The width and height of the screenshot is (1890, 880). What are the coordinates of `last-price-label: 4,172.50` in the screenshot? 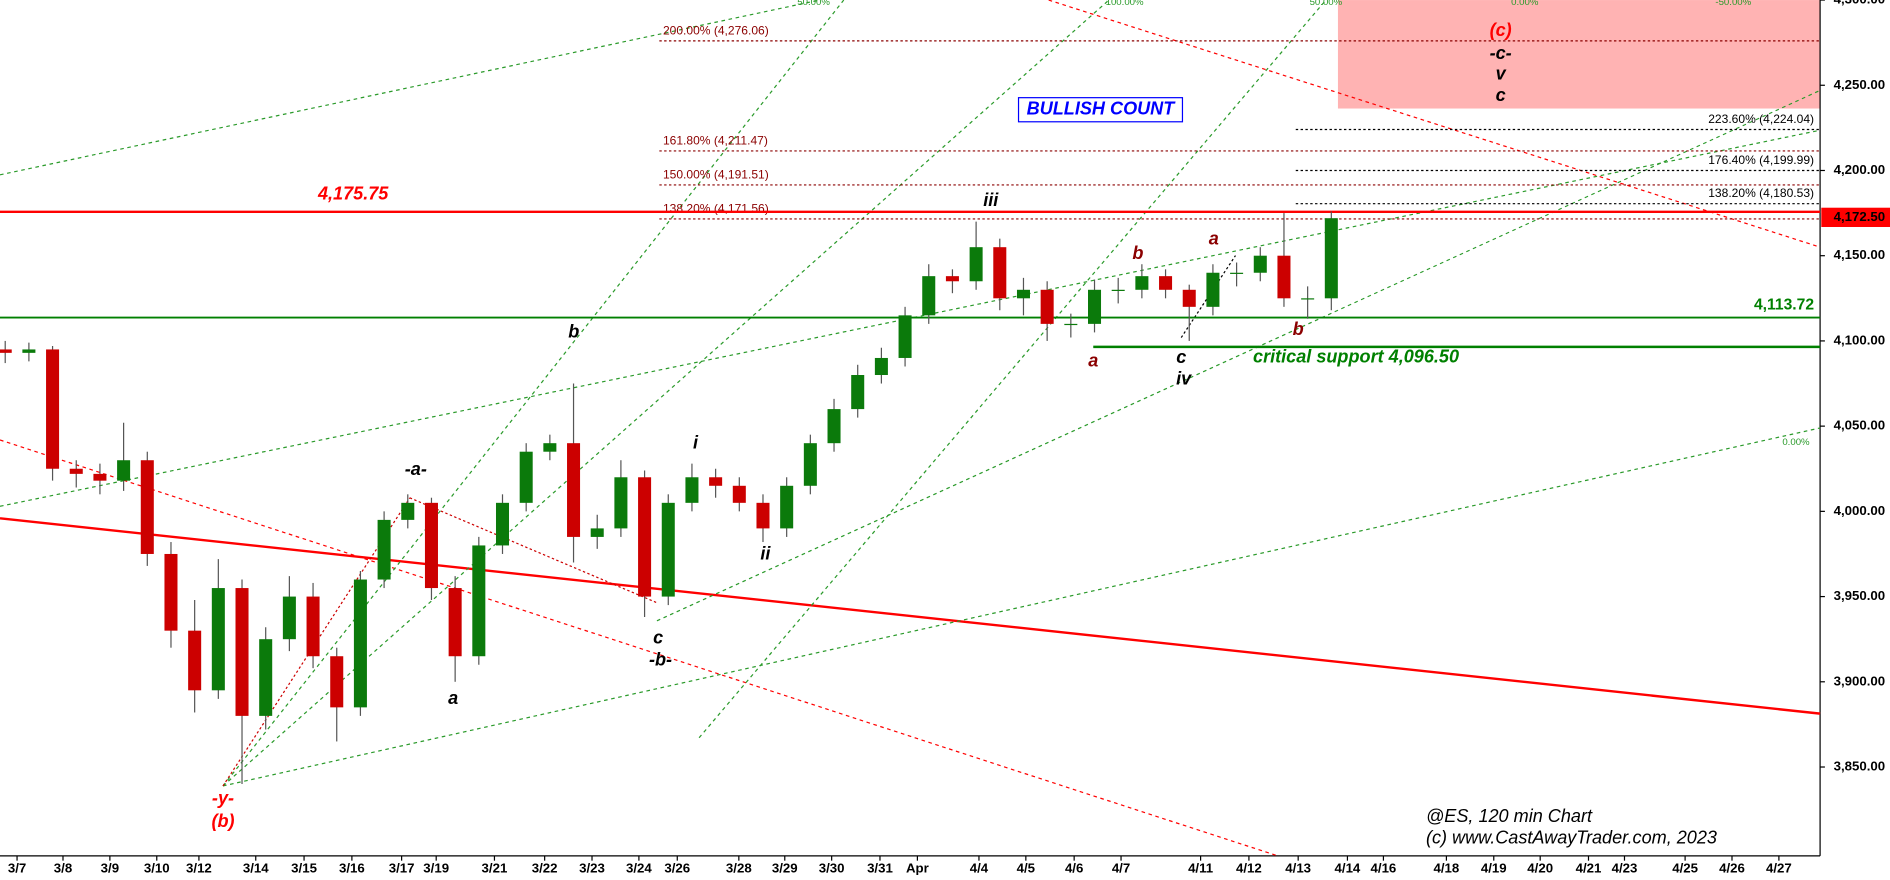 It's located at (1860, 216).